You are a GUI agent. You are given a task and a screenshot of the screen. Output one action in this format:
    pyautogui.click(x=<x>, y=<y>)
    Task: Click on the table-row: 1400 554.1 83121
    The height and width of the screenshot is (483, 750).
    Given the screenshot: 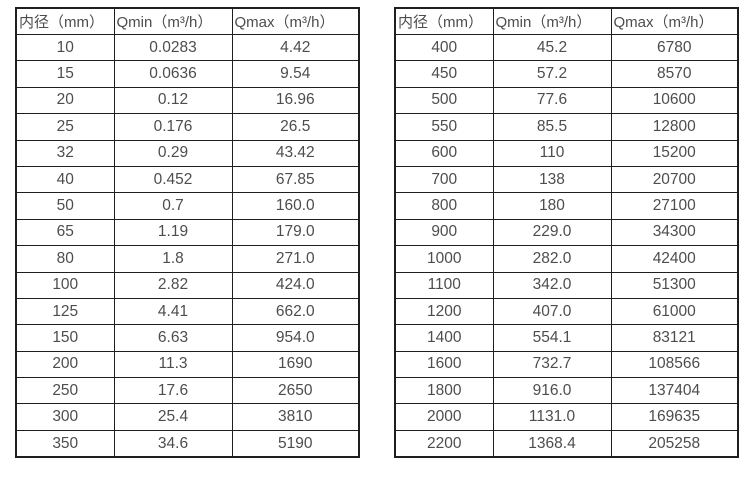 What is the action you would take?
    pyautogui.click(x=566, y=338)
    